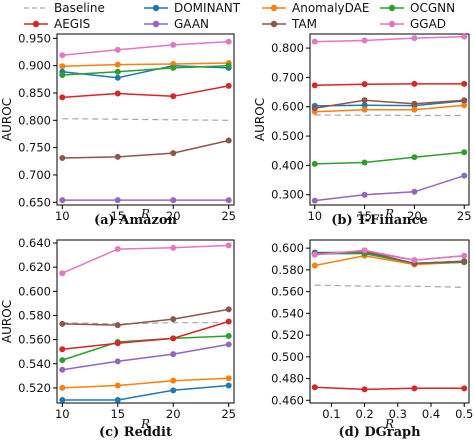 This screenshot has height=444, width=474. I want to click on series-baseline, so click(145, 323).